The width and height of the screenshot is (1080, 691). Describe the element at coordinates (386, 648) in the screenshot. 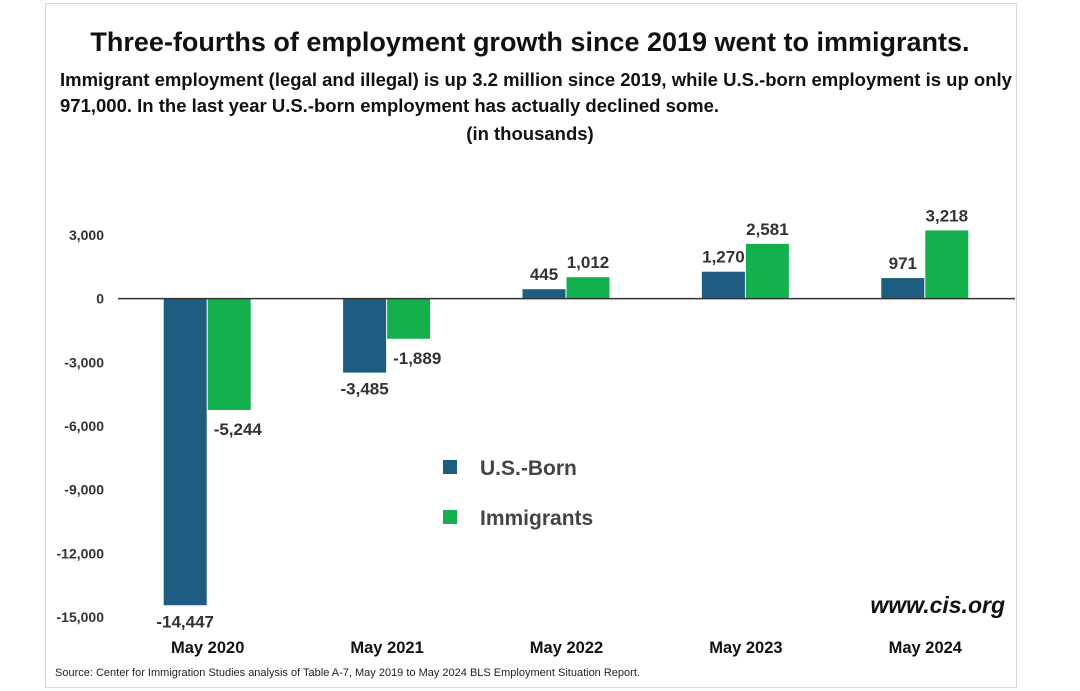

I see `x-category-label: May 2021` at that location.